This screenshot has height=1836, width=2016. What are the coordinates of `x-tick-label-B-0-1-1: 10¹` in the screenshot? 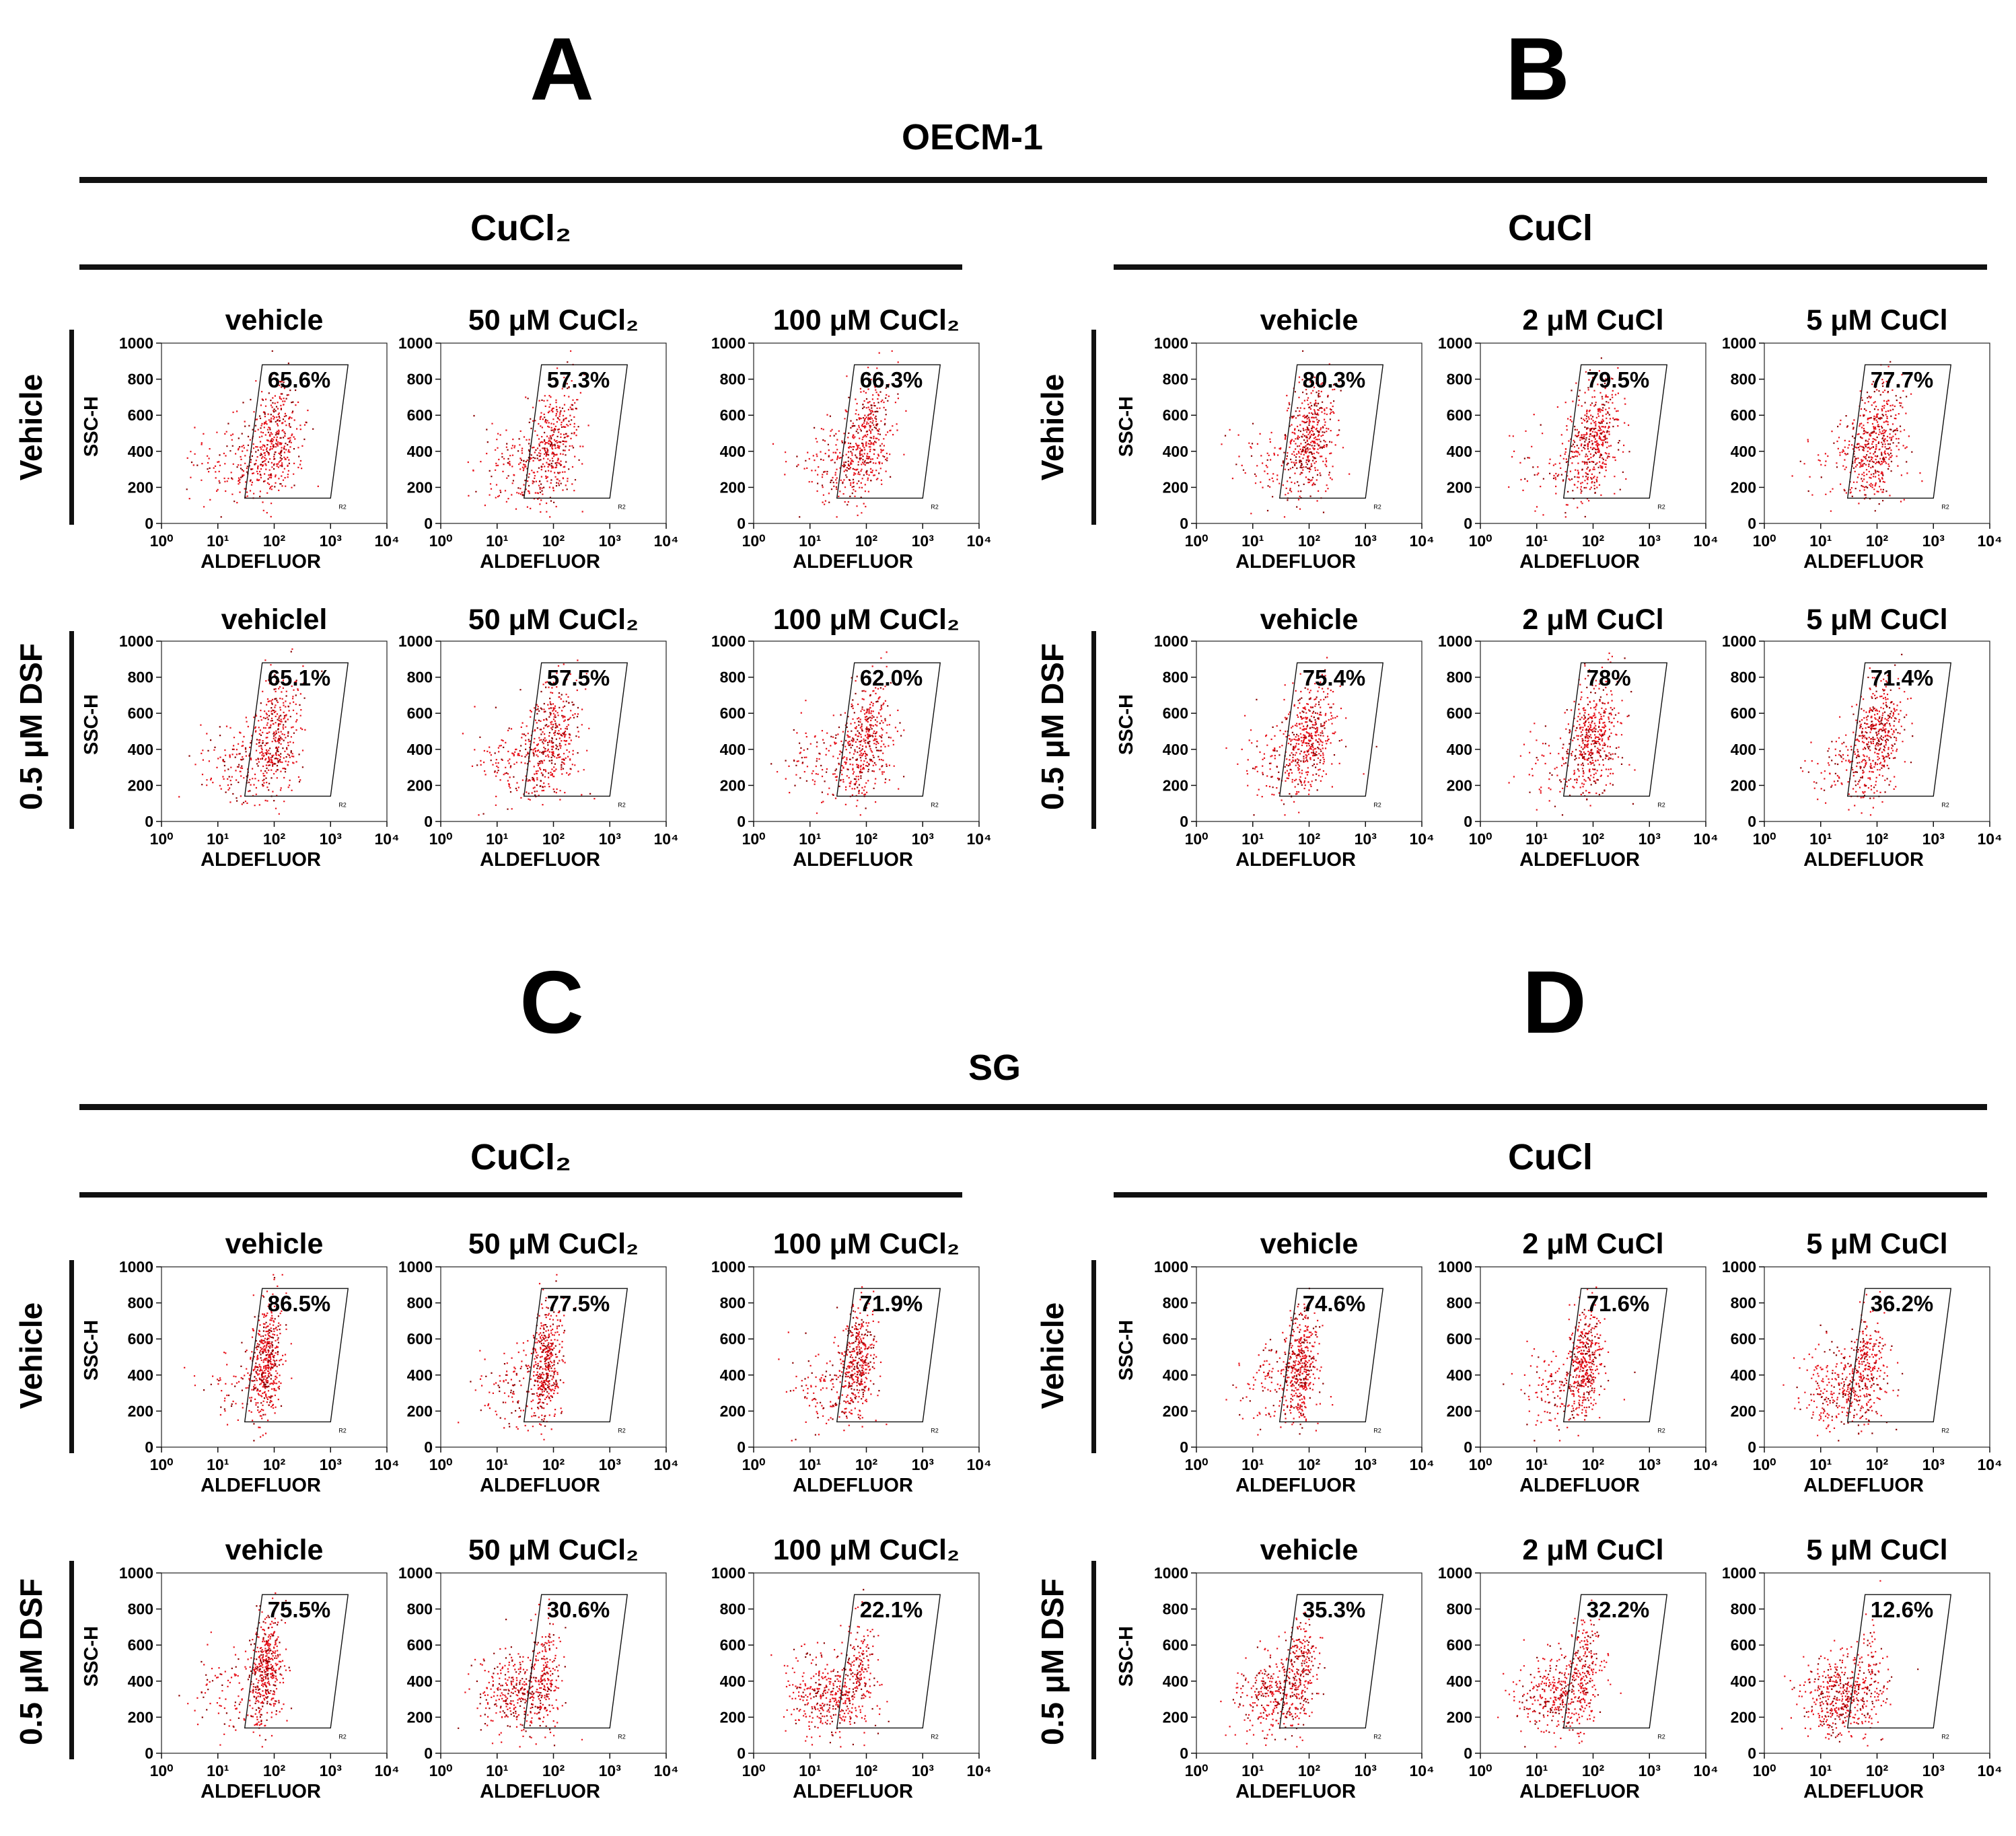 It's located at (1536, 541).